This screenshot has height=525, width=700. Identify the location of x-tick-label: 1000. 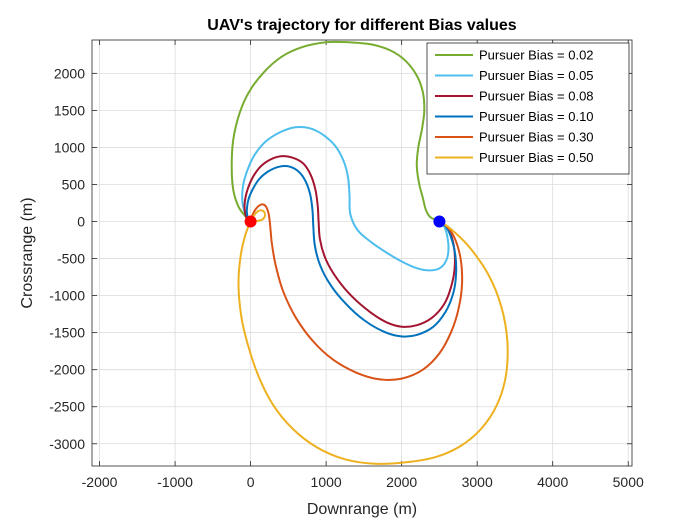
(326, 482).